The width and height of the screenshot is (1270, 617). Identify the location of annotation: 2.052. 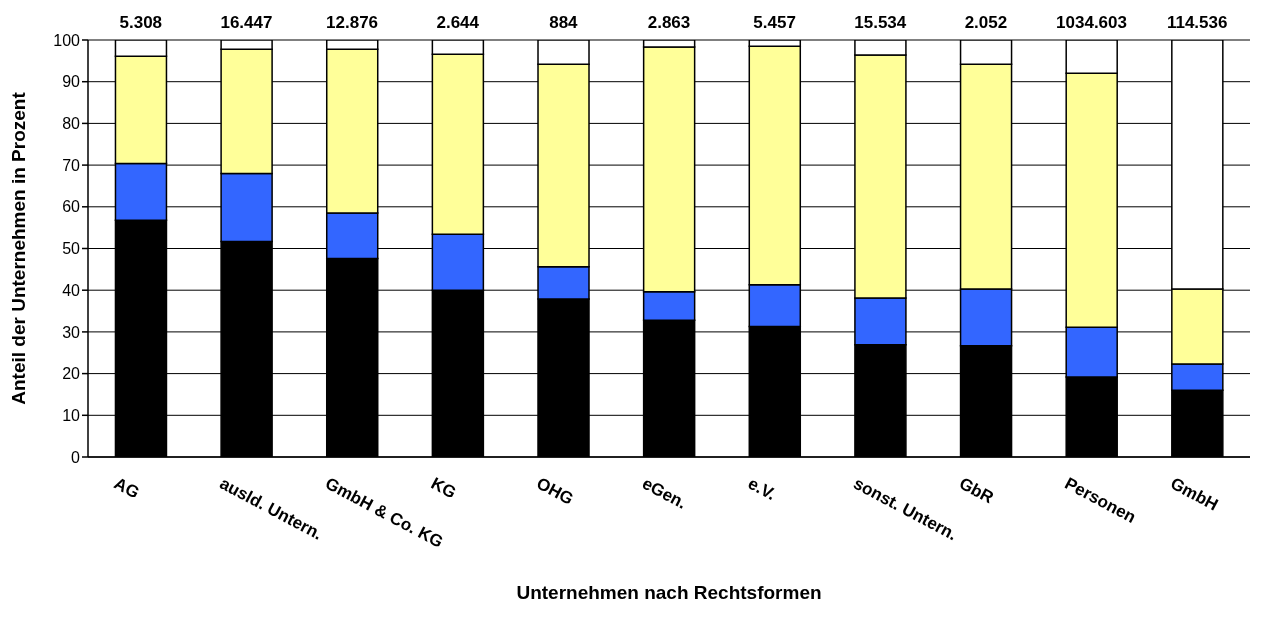
(986, 22).